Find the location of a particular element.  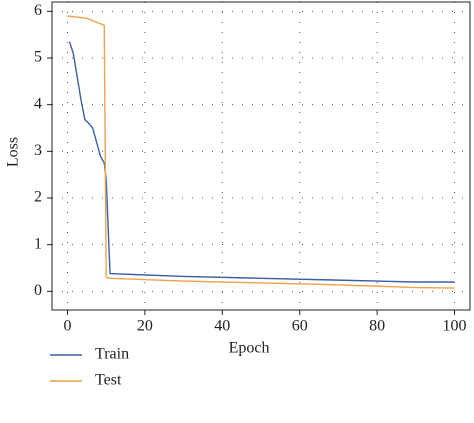

y-tick-label: 2 is located at coordinates (38, 197).